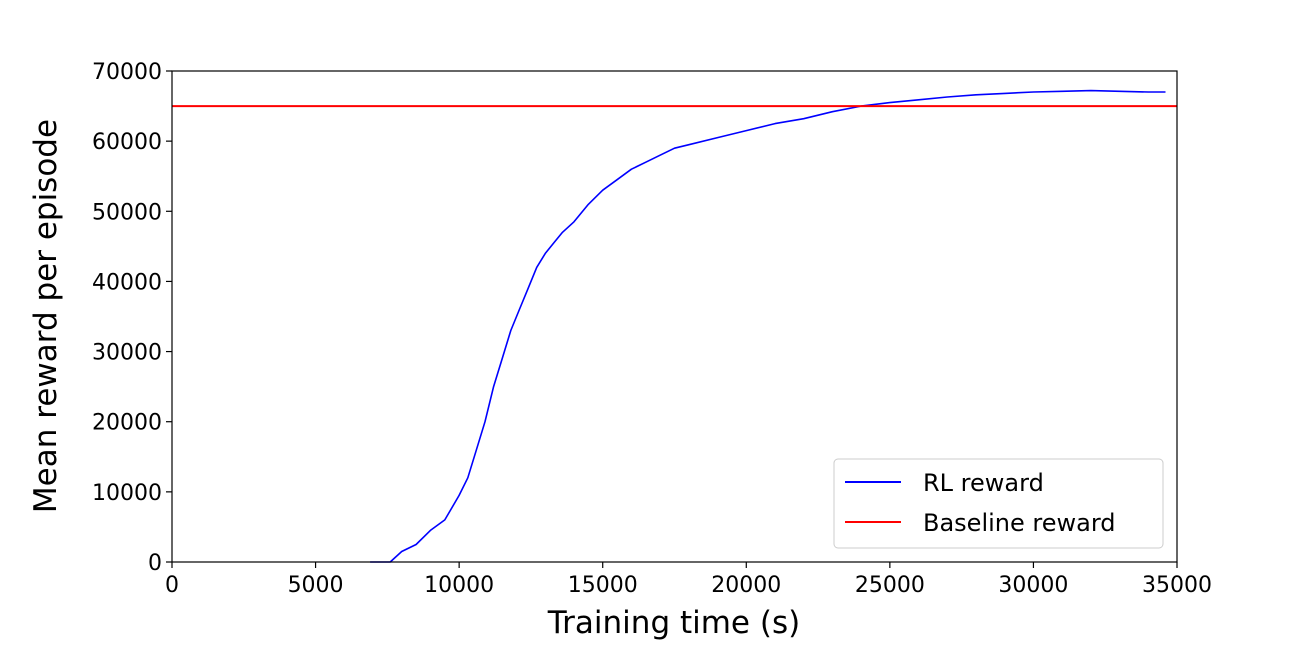  I want to click on x-tick-label: 20000, so click(746, 585).